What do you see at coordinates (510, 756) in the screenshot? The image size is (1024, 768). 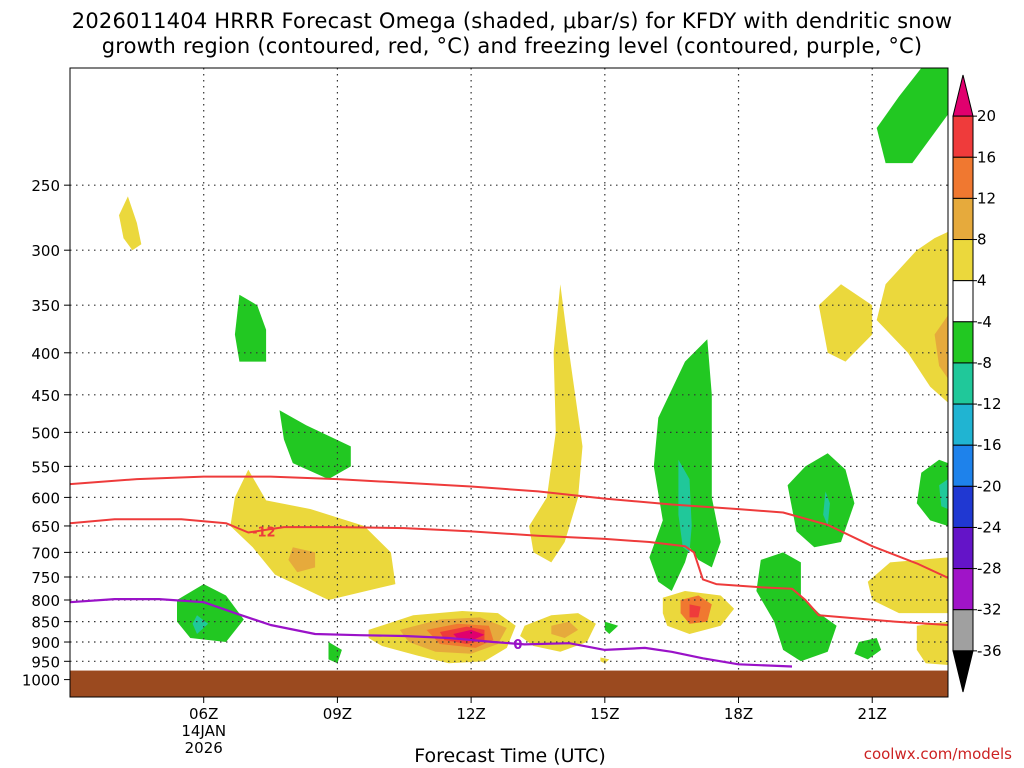 I see `x-axis-label: Forecast Time (UTC)` at bounding box center [510, 756].